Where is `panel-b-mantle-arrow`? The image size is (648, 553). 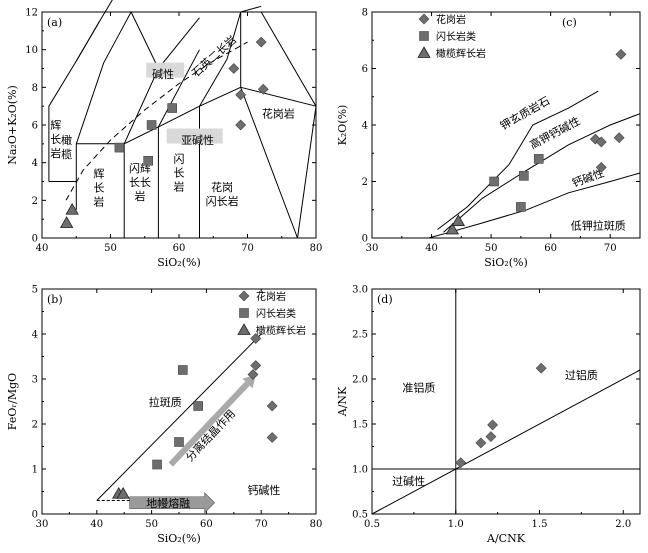 panel-b-mantle-arrow is located at coordinates (172, 503).